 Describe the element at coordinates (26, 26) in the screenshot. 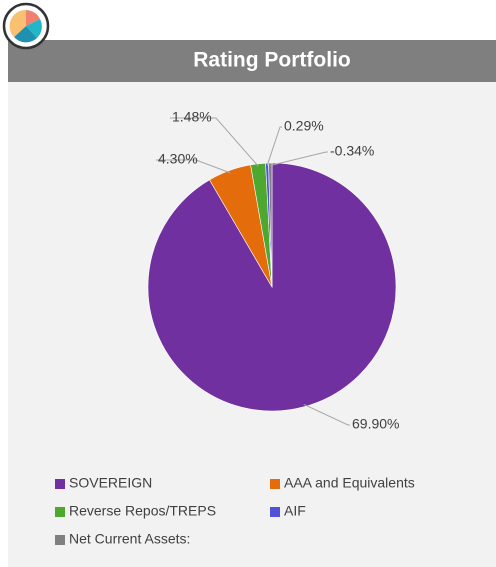

I see `icon` at that location.